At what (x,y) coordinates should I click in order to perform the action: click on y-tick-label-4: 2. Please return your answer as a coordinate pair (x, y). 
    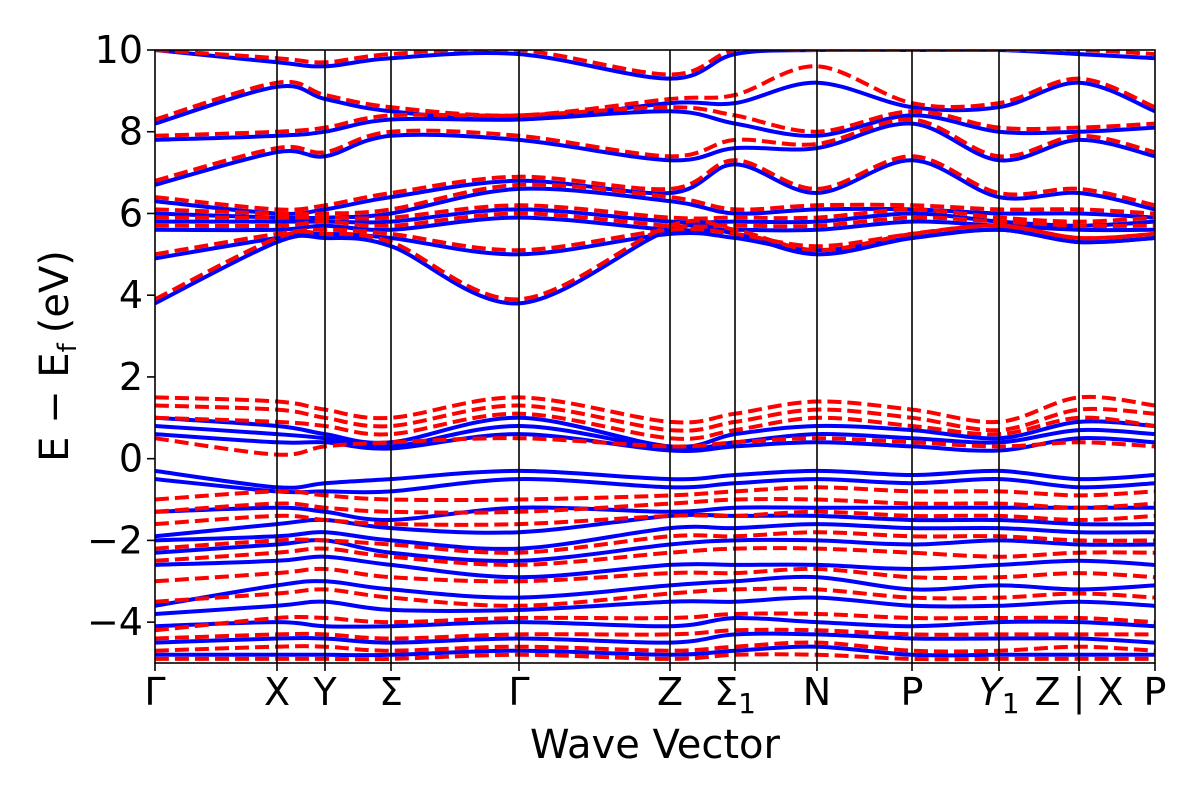
    Looking at the image, I should click on (131, 377).